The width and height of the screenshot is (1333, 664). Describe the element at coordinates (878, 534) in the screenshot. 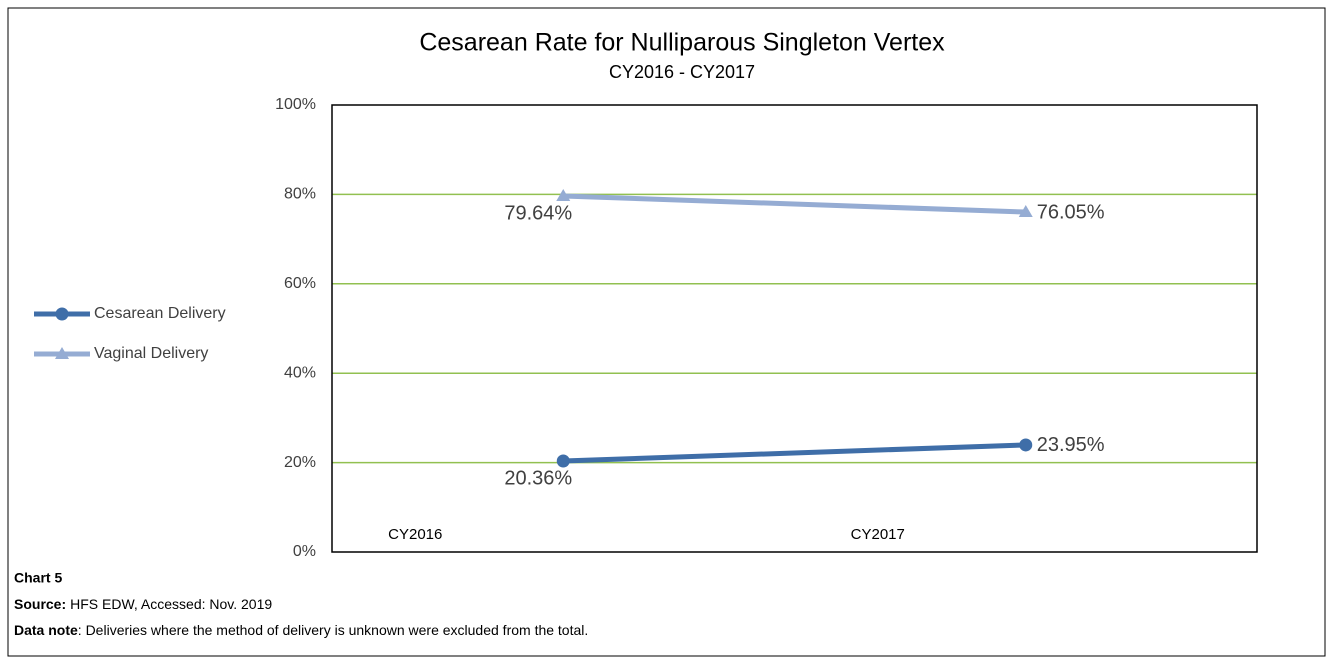

I see `x-tick-label: CY2017` at that location.